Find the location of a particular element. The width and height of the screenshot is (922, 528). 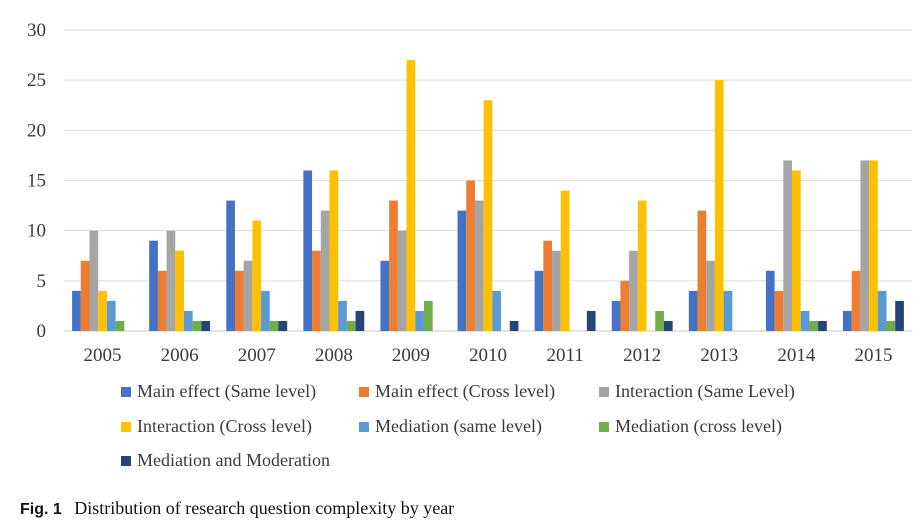

x-tick-label: 2009 is located at coordinates (411, 355).